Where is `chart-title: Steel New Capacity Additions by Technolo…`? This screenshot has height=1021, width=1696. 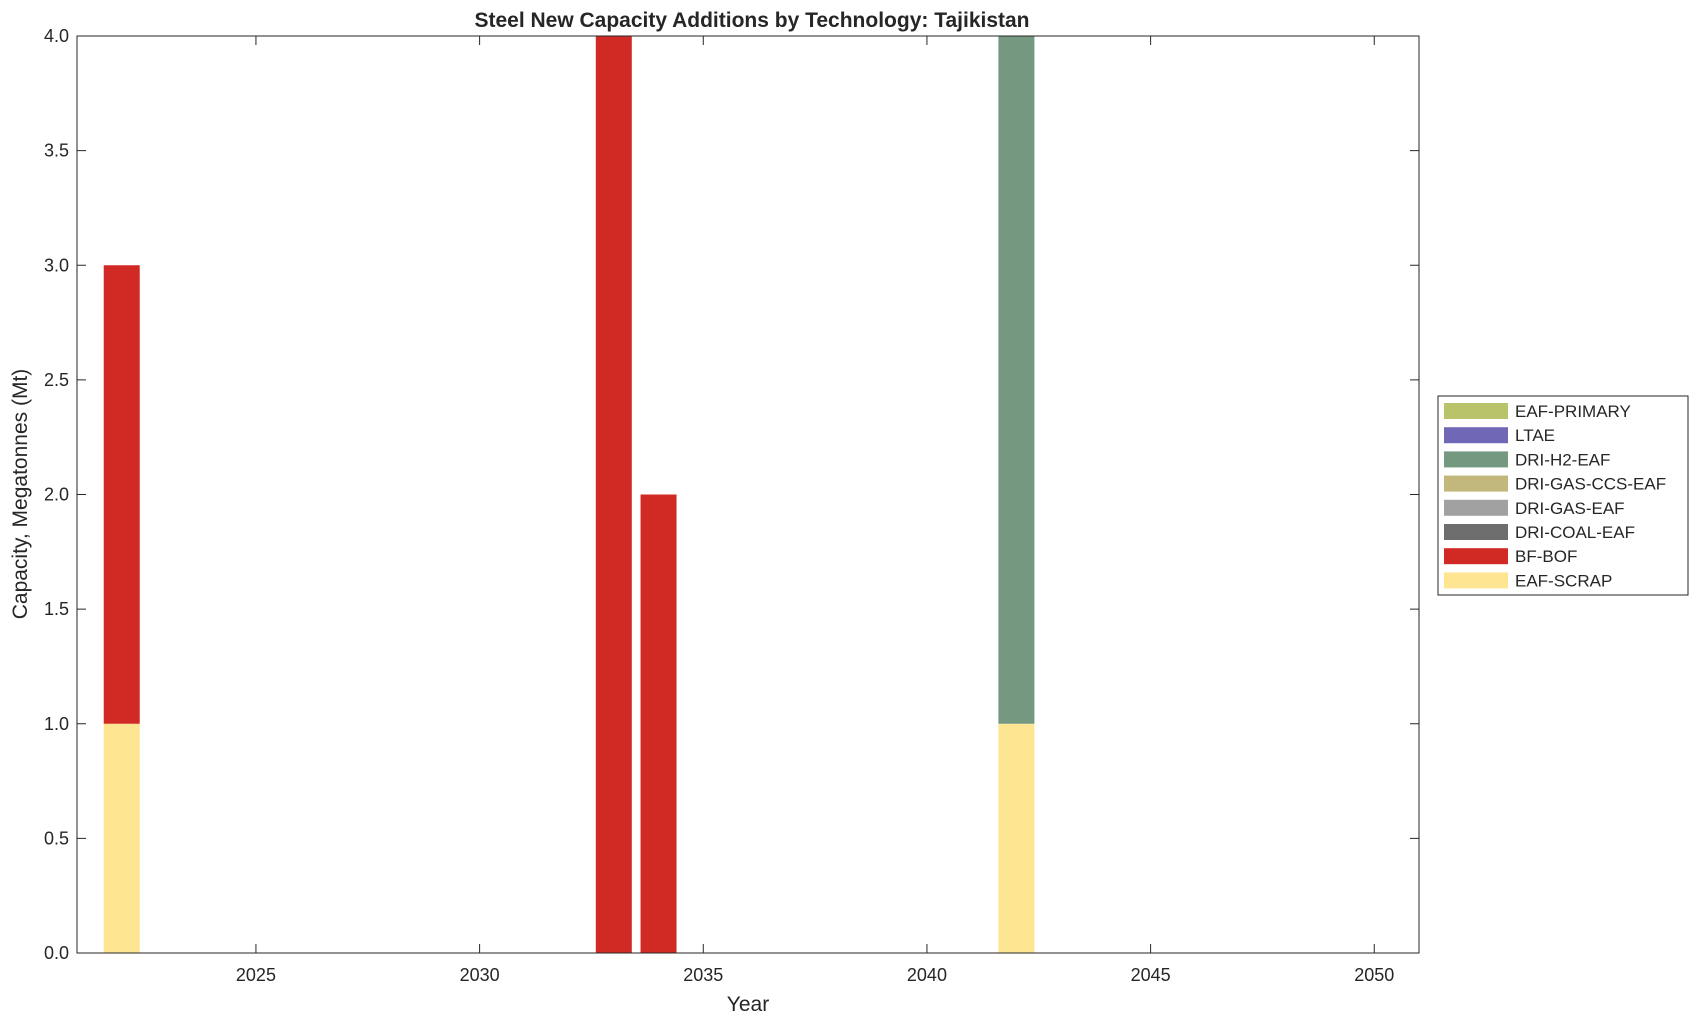 chart-title: Steel New Capacity Additions by Technolo… is located at coordinates (751, 20).